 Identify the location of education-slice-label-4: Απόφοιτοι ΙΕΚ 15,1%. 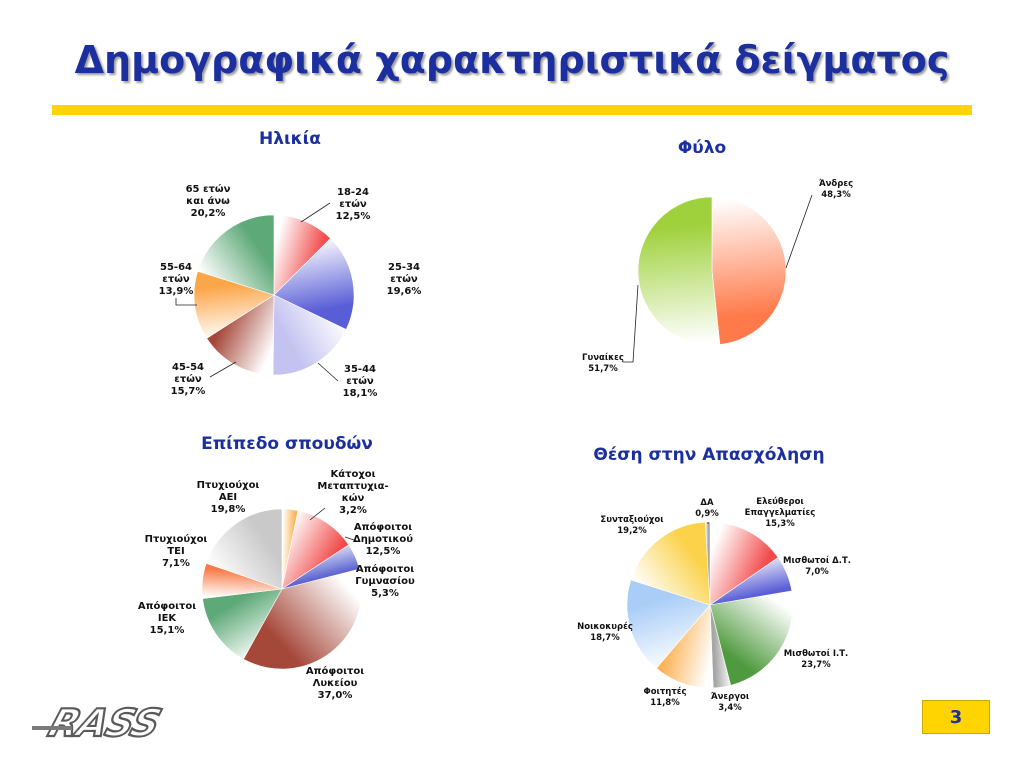
(167, 618).